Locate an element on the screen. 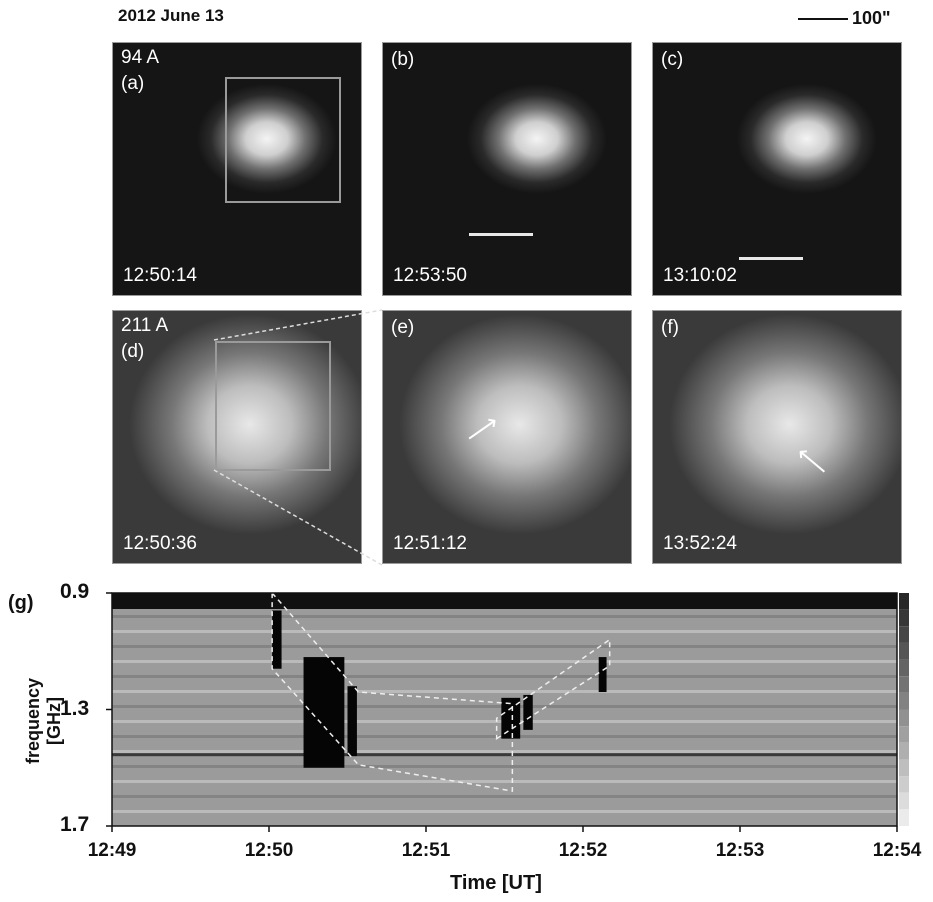 The image size is (933, 902). panel-e-time: 12:51:12 is located at coordinates (430, 543).